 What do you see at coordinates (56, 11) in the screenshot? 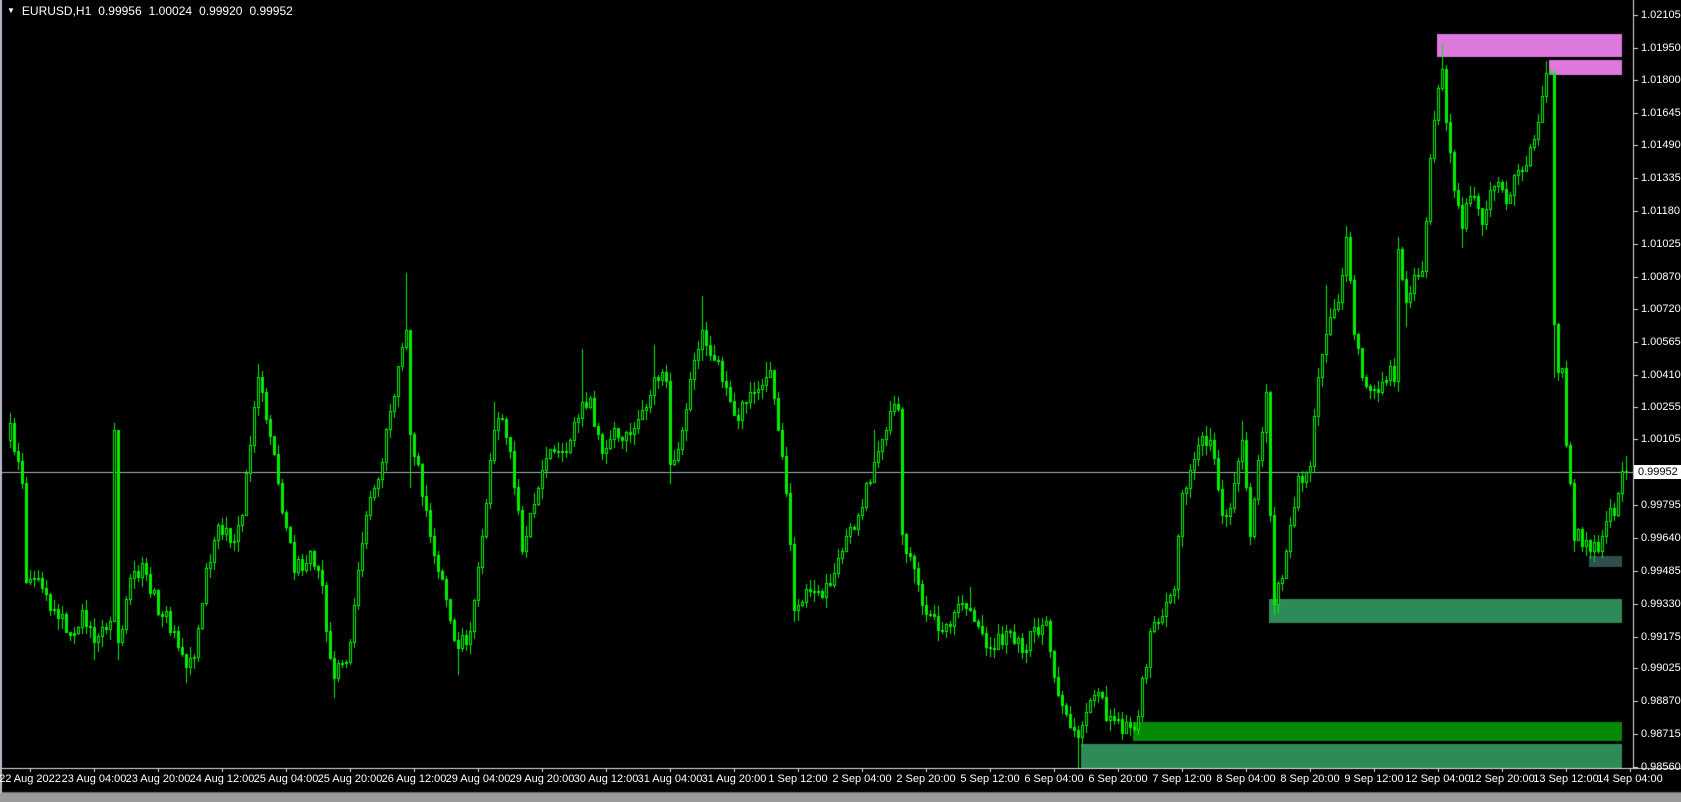
I see `symbol-period-label: EURUSD,H1` at bounding box center [56, 11].